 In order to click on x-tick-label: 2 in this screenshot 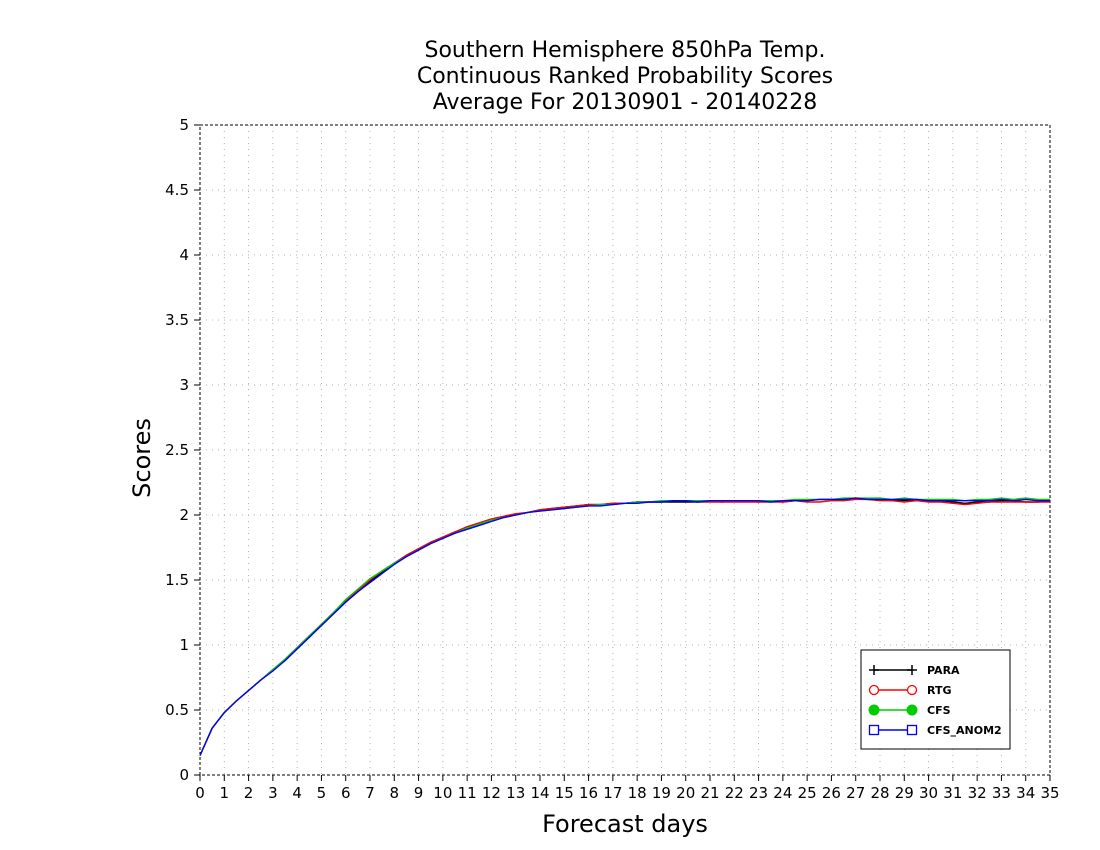, I will do `click(249, 793)`.